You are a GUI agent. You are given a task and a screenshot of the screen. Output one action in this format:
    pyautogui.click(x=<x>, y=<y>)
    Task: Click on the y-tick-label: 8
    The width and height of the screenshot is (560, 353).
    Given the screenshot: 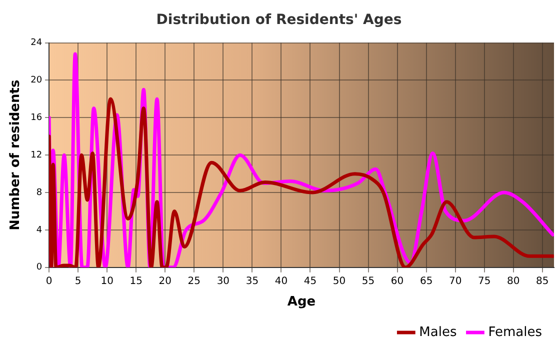 What is the action you would take?
    pyautogui.click(x=39, y=193)
    